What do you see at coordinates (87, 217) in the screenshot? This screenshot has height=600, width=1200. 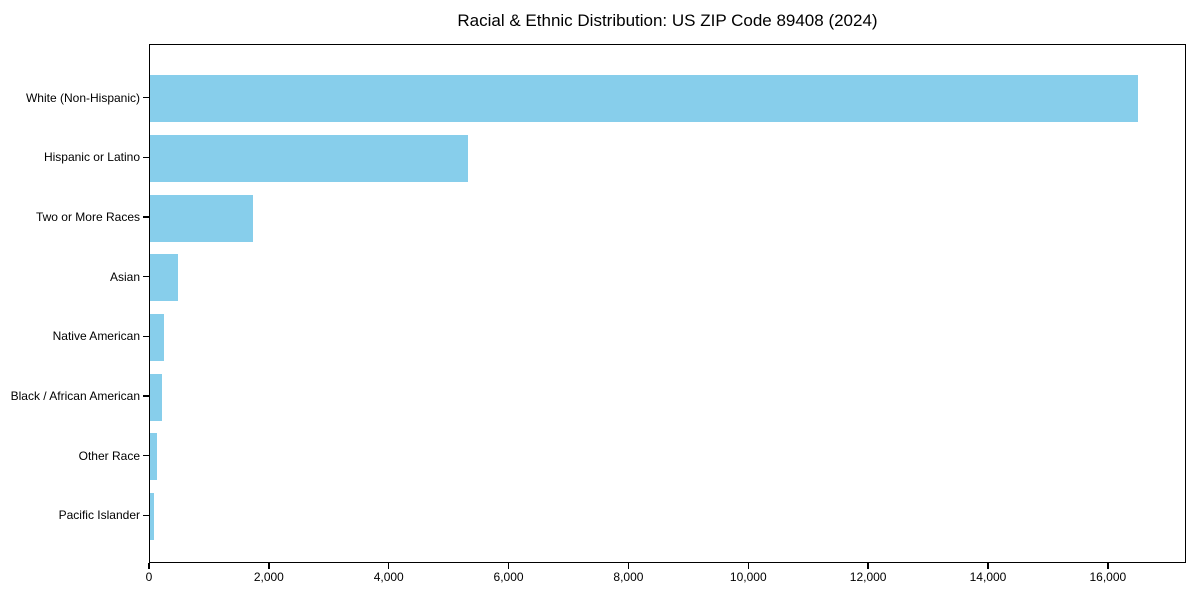 I see `y-tick-label: Two or More Races` at bounding box center [87, 217].